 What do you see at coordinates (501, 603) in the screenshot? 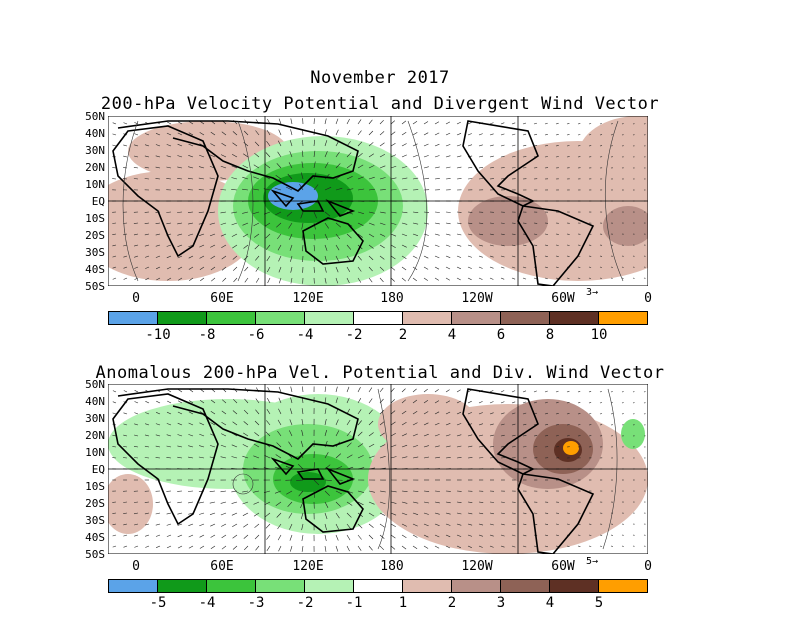
I see `colorbar-label: 3` at bounding box center [501, 603].